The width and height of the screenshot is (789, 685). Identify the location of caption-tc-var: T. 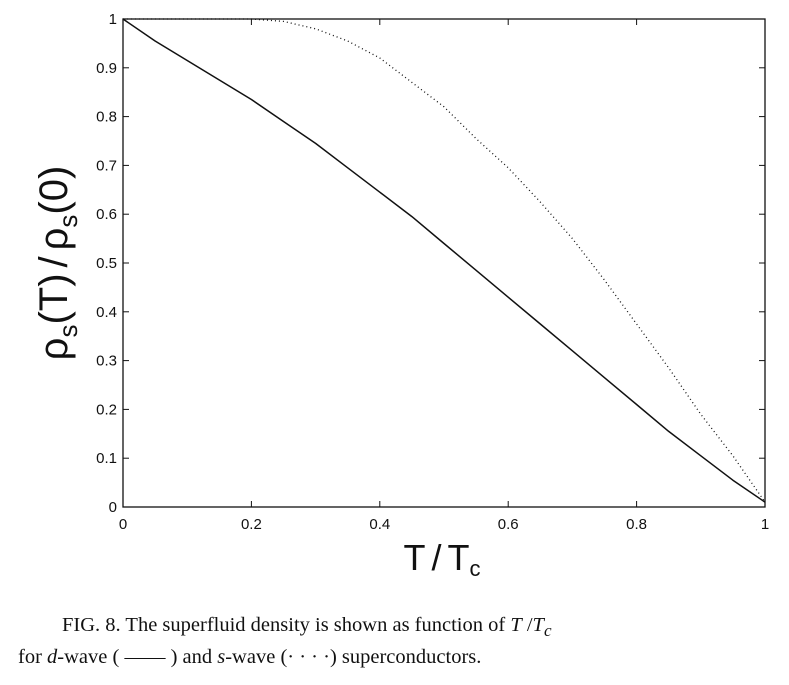
(538, 625).